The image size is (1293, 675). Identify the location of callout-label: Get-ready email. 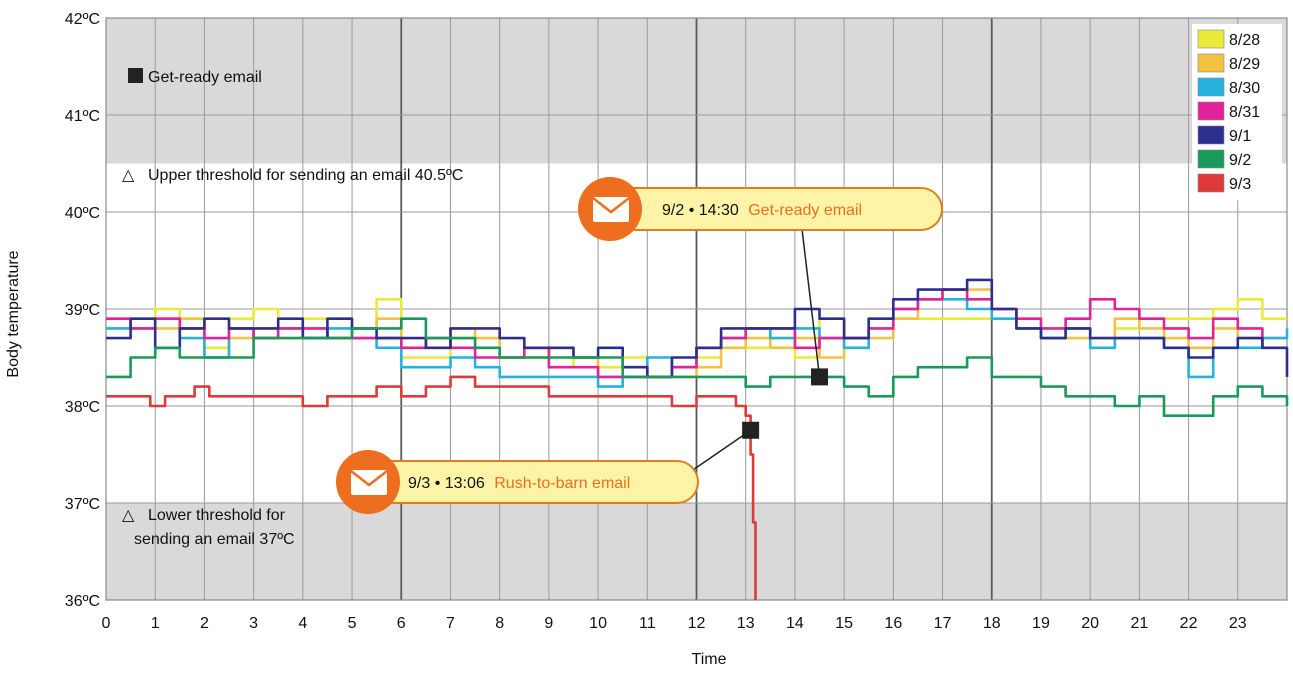
(805, 210).